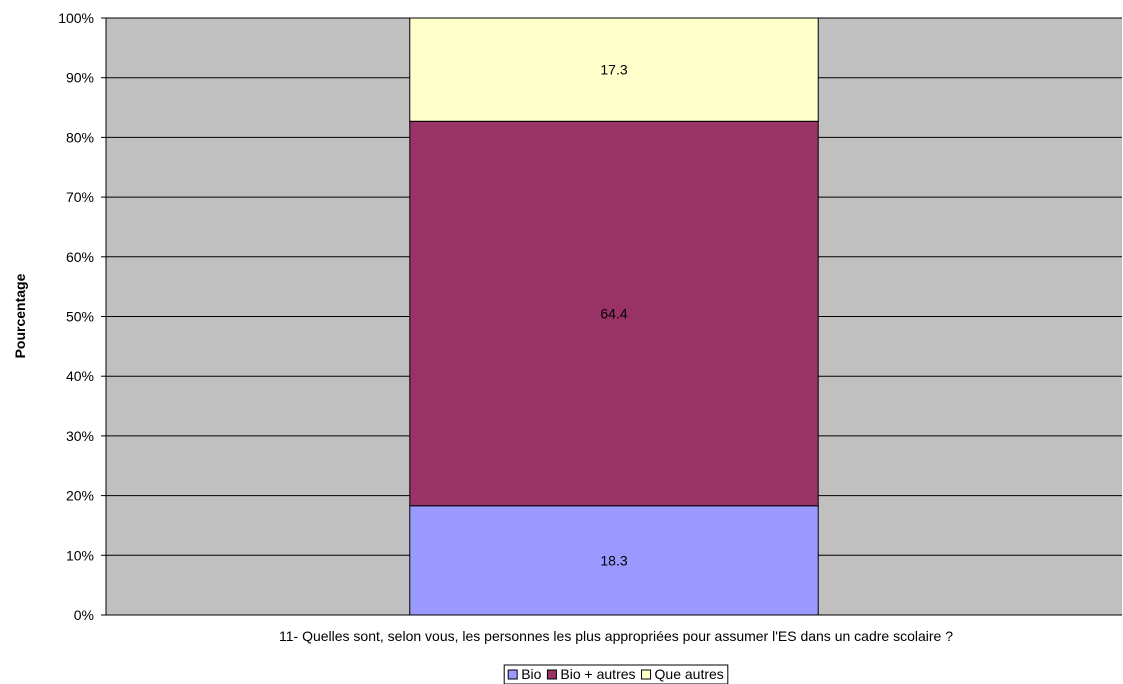 This screenshot has width=1123, height=684. I want to click on y-tick-label: 10%, so click(80, 555).